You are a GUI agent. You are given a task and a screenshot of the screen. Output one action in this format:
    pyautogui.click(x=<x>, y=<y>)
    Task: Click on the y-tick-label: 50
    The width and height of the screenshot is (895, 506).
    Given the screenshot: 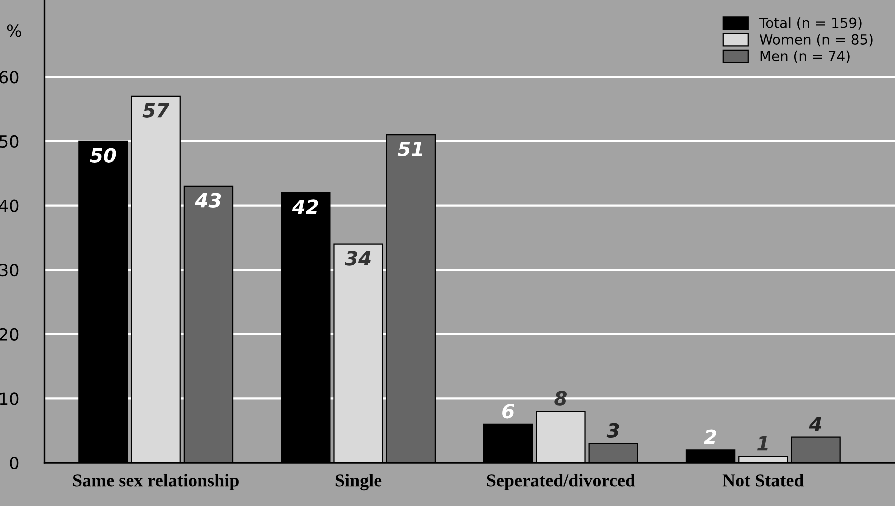 What is the action you would take?
    pyautogui.click(x=9, y=141)
    